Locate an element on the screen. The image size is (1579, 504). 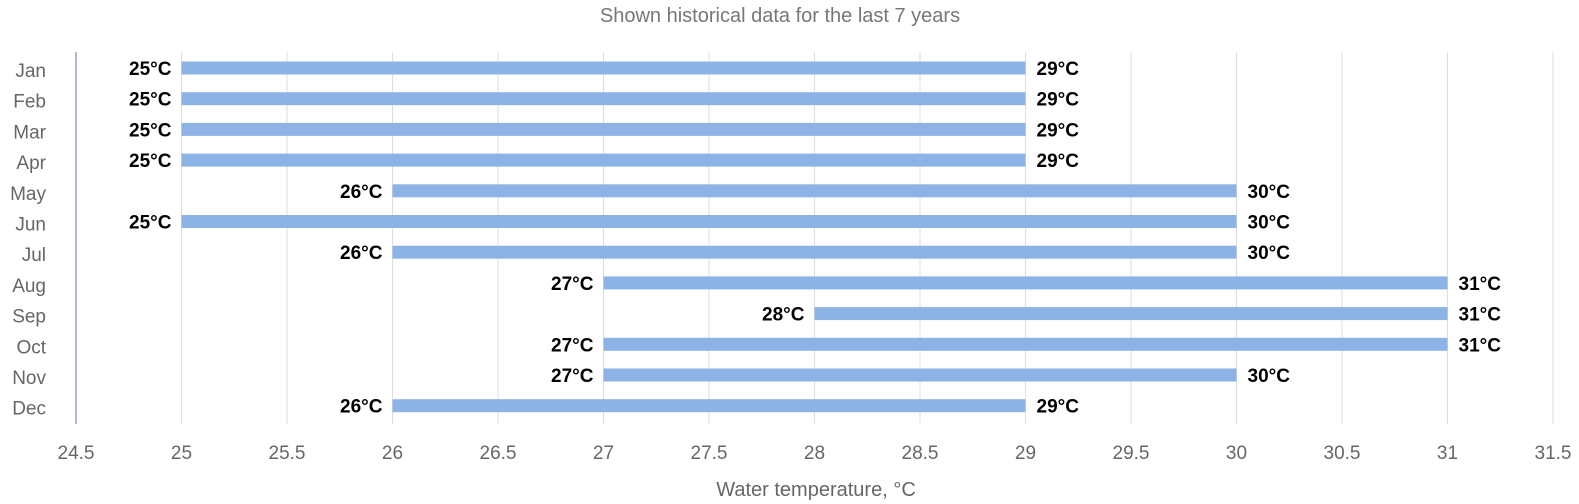
x-tick-label: 26 is located at coordinates (392, 453).